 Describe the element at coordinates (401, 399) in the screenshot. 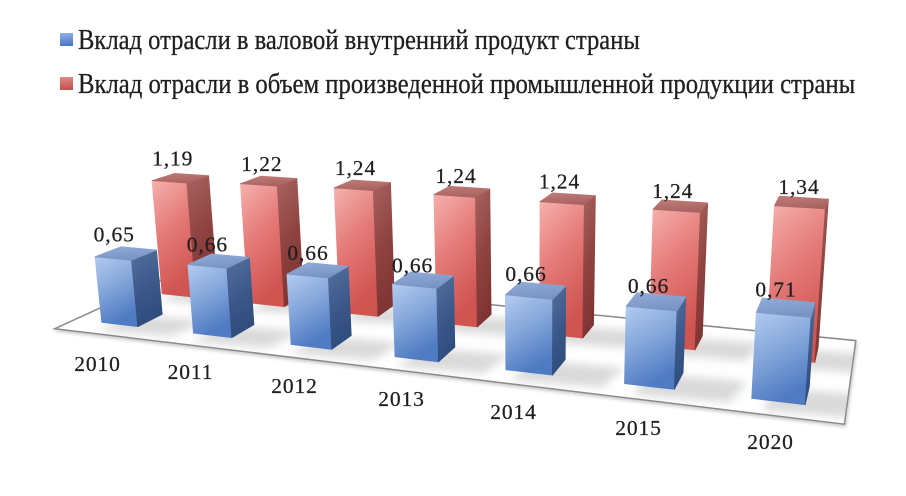

I see `svg-text: 2013` at that location.